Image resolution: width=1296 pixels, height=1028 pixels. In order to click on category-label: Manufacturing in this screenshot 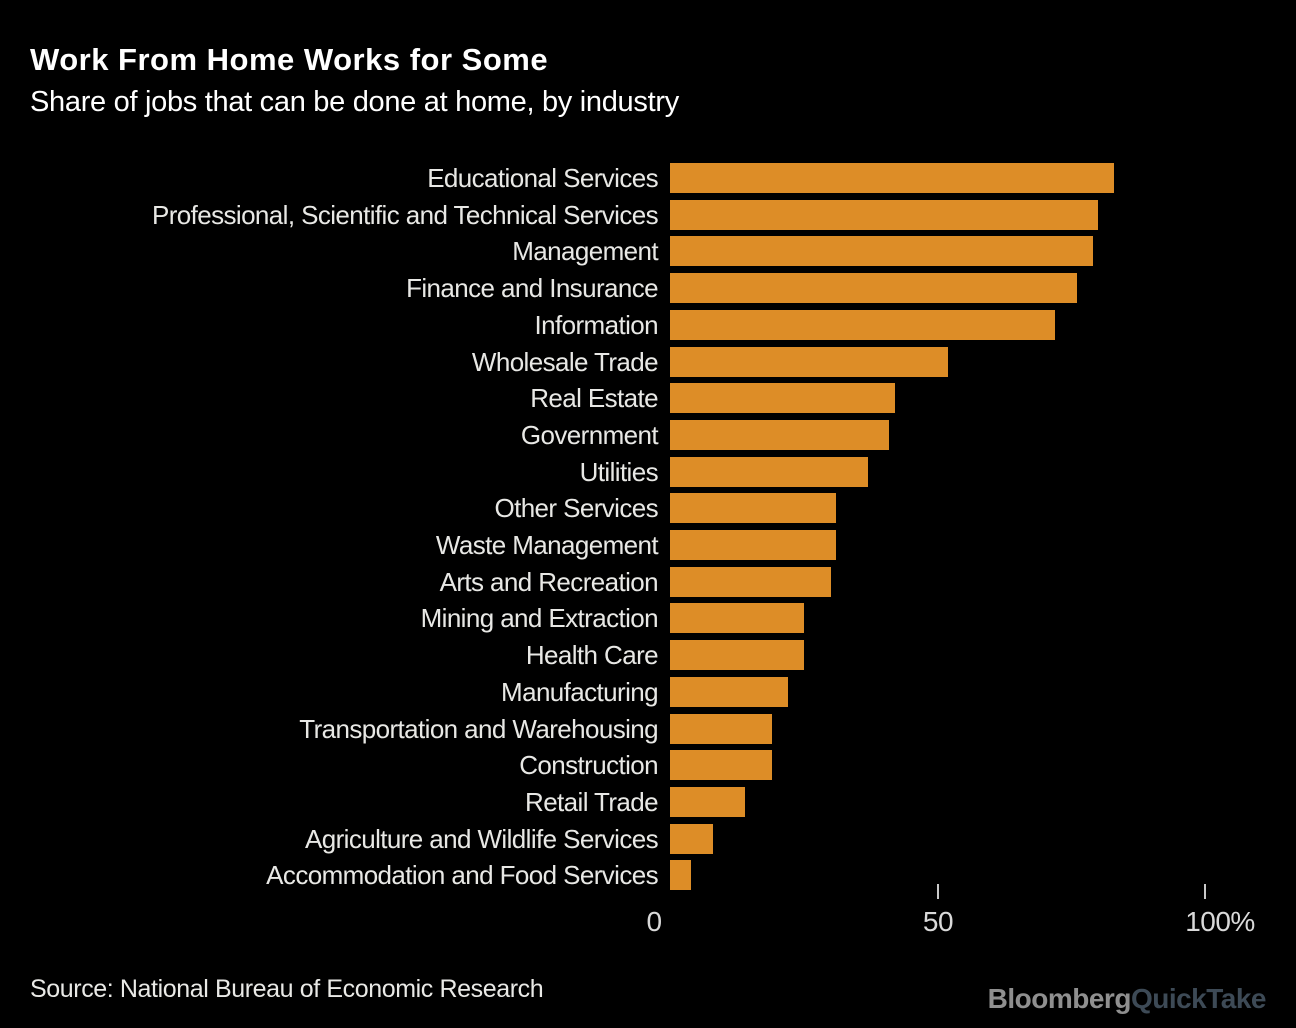, I will do `click(580, 692)`.